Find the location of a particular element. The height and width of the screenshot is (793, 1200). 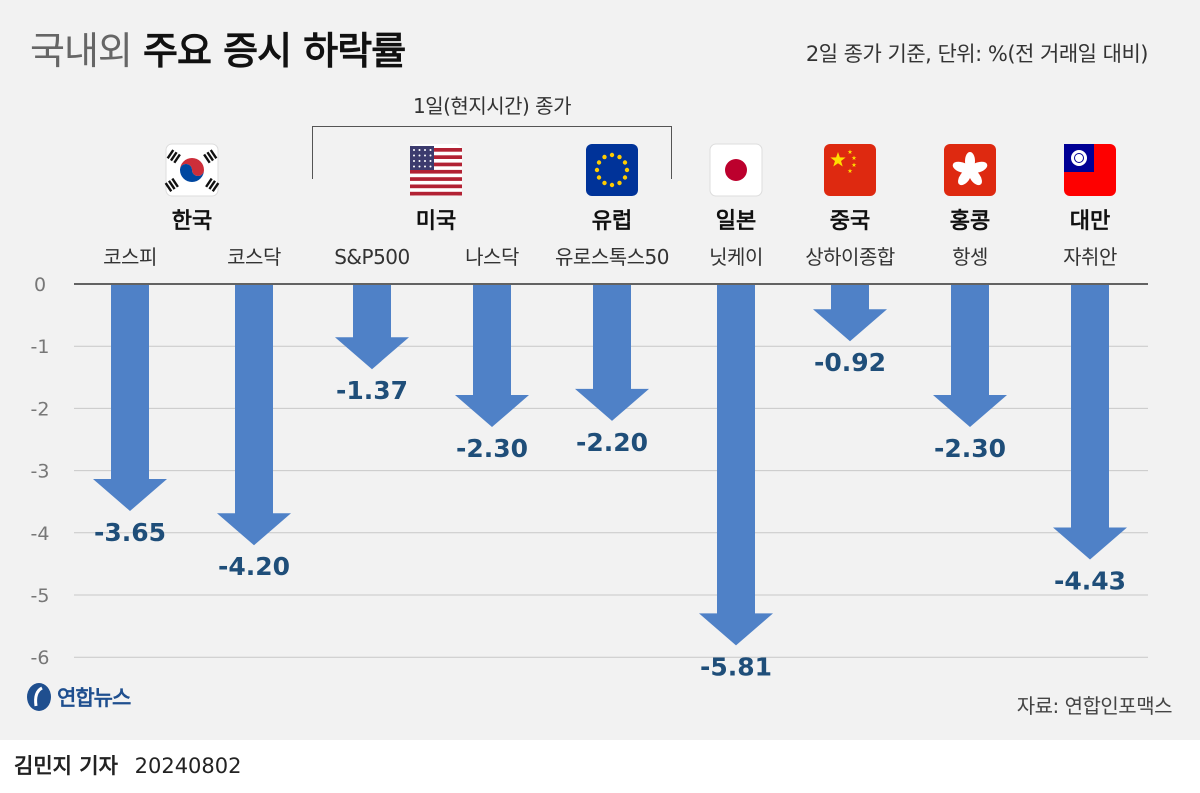

country-label: 홍콩 is located at coordinates (970, 221).